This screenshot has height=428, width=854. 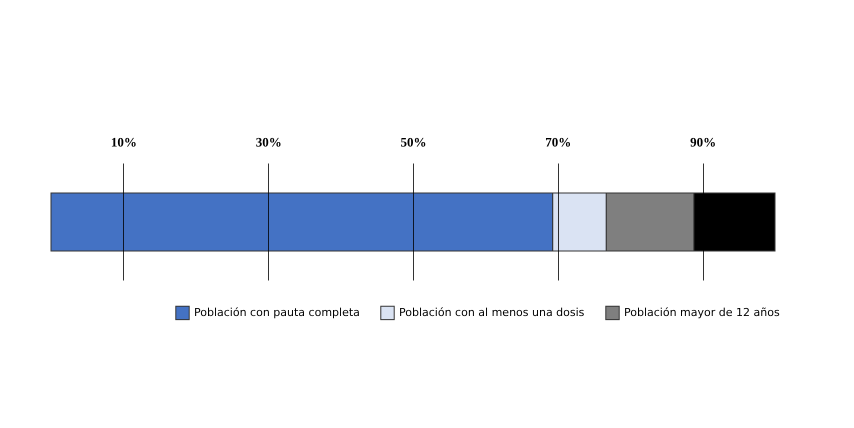 What do you see at coordinates (269, 142) in the screenshot?
I see `x-tick-label: 30%` at bounding box center [269, 142].